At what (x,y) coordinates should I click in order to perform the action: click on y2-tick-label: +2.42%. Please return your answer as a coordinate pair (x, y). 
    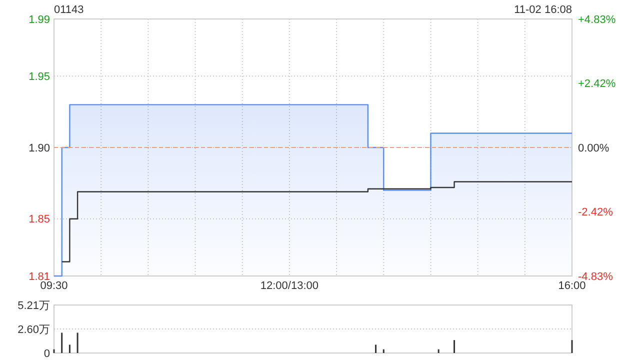
    Looking at the image, I should click on (597, 84).